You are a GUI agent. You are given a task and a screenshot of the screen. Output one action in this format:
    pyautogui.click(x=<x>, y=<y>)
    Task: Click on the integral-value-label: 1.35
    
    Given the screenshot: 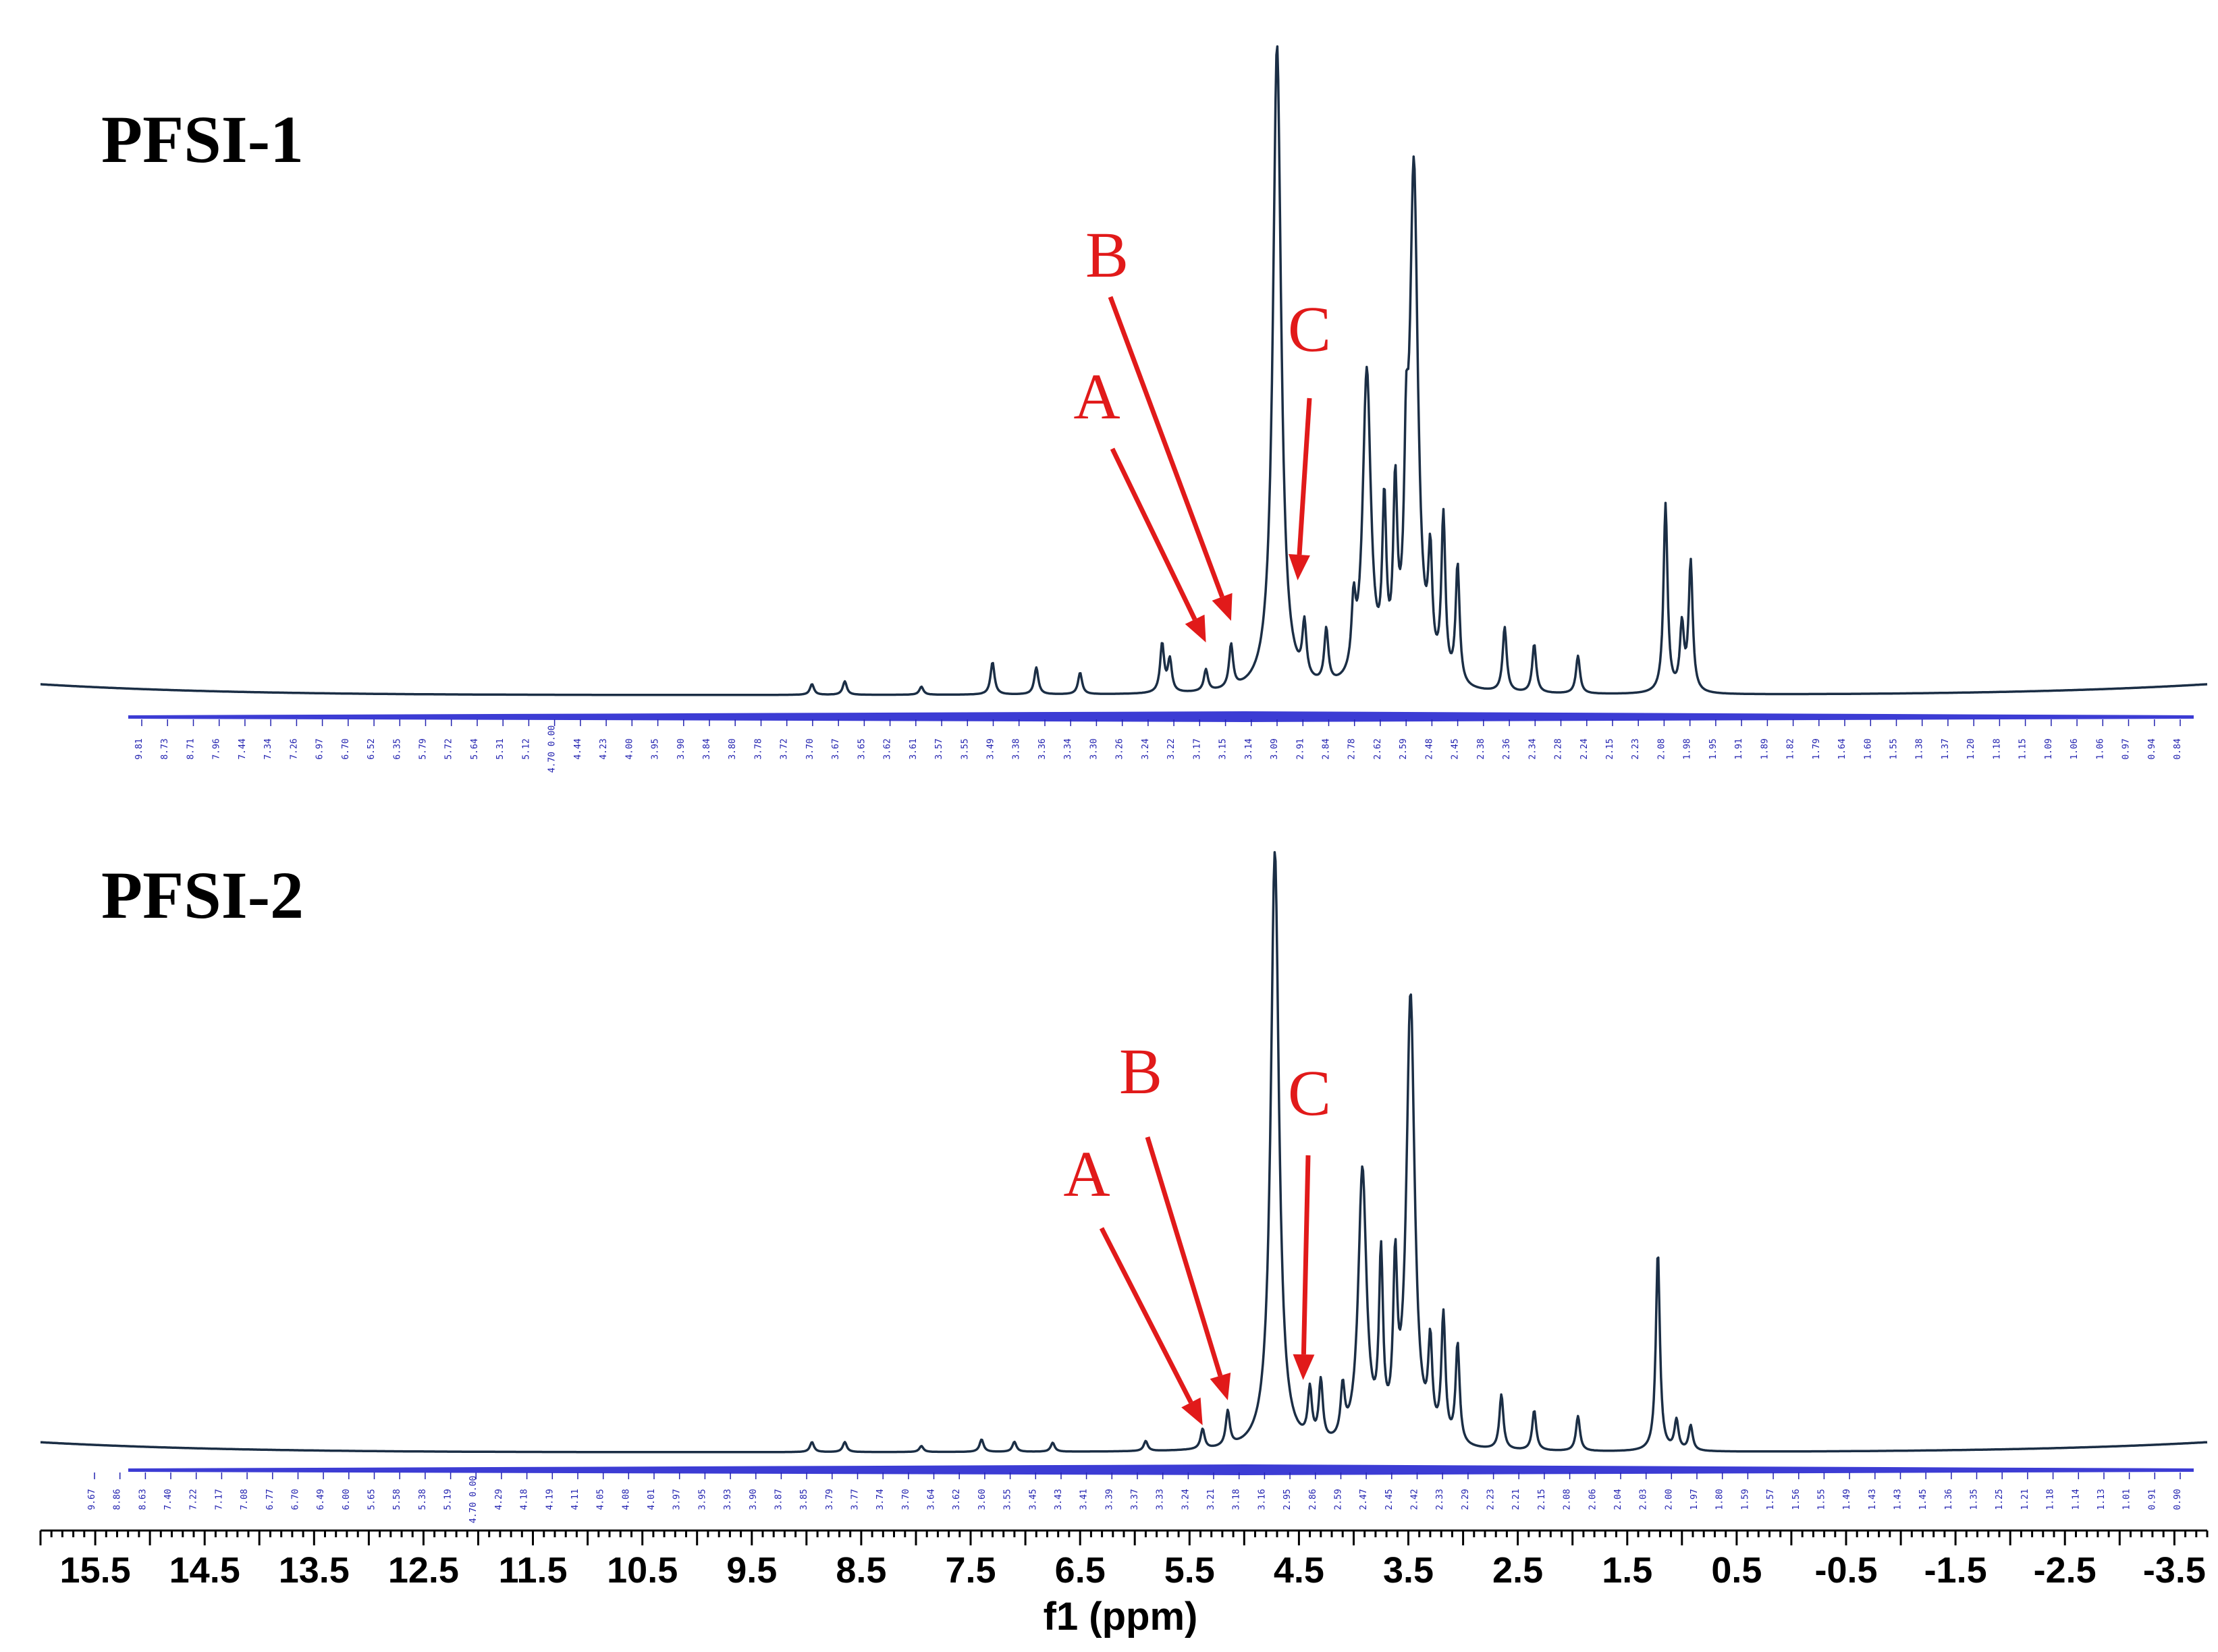 What is the action you would take?
    pyautogui.click(x=1975, y=1499)
    